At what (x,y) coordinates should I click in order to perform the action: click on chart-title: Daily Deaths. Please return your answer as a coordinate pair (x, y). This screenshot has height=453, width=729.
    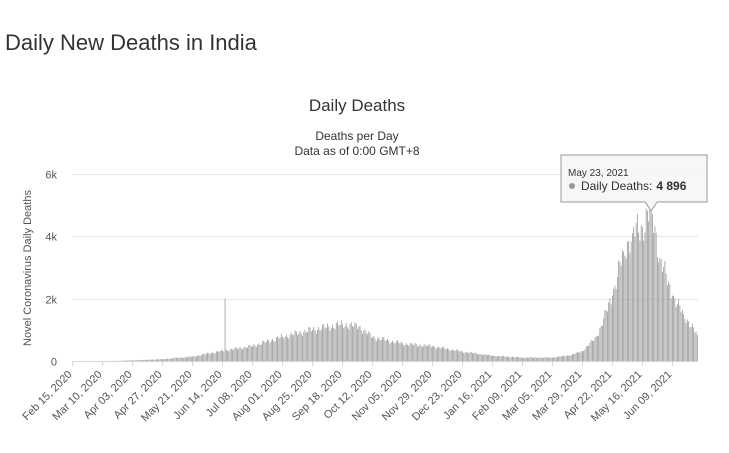
    Looking at the image, I should click on (357, 105).